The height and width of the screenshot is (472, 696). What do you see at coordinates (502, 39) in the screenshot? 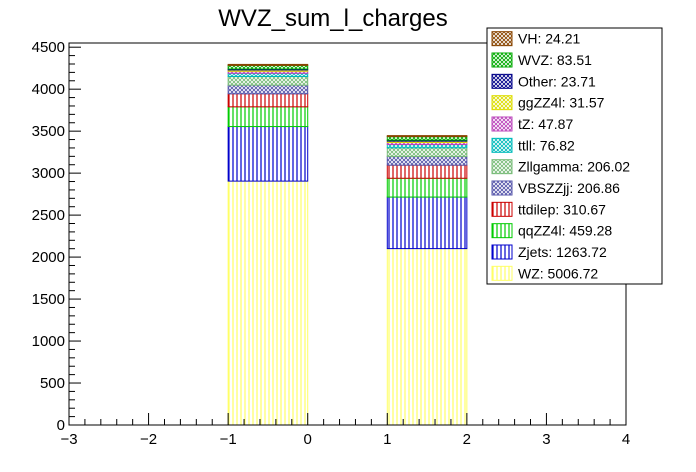
I see `legend-swatch-vh` at bounding box center [502, 39].